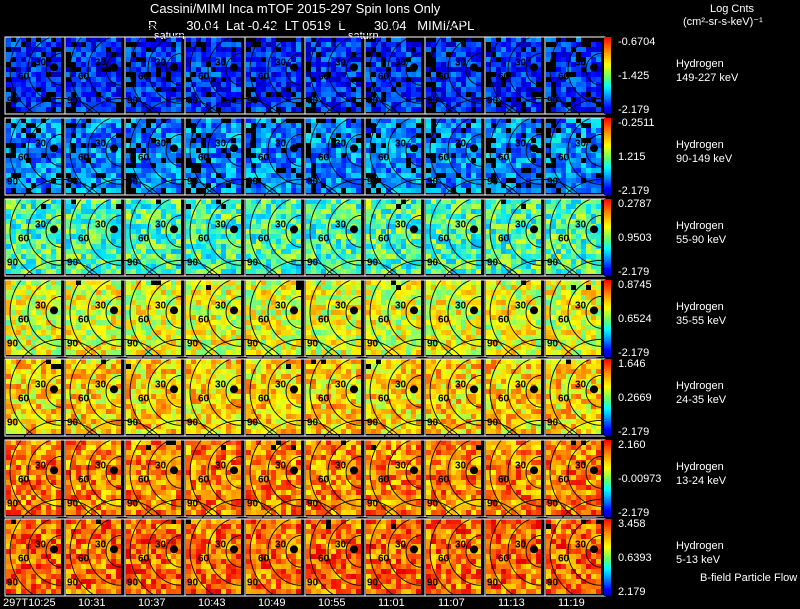 This screenshot has width=800, height=609. Describe the element at coordinates (451, 603) in the screenshot. I see `time-tick-label: 11:07` at that location.